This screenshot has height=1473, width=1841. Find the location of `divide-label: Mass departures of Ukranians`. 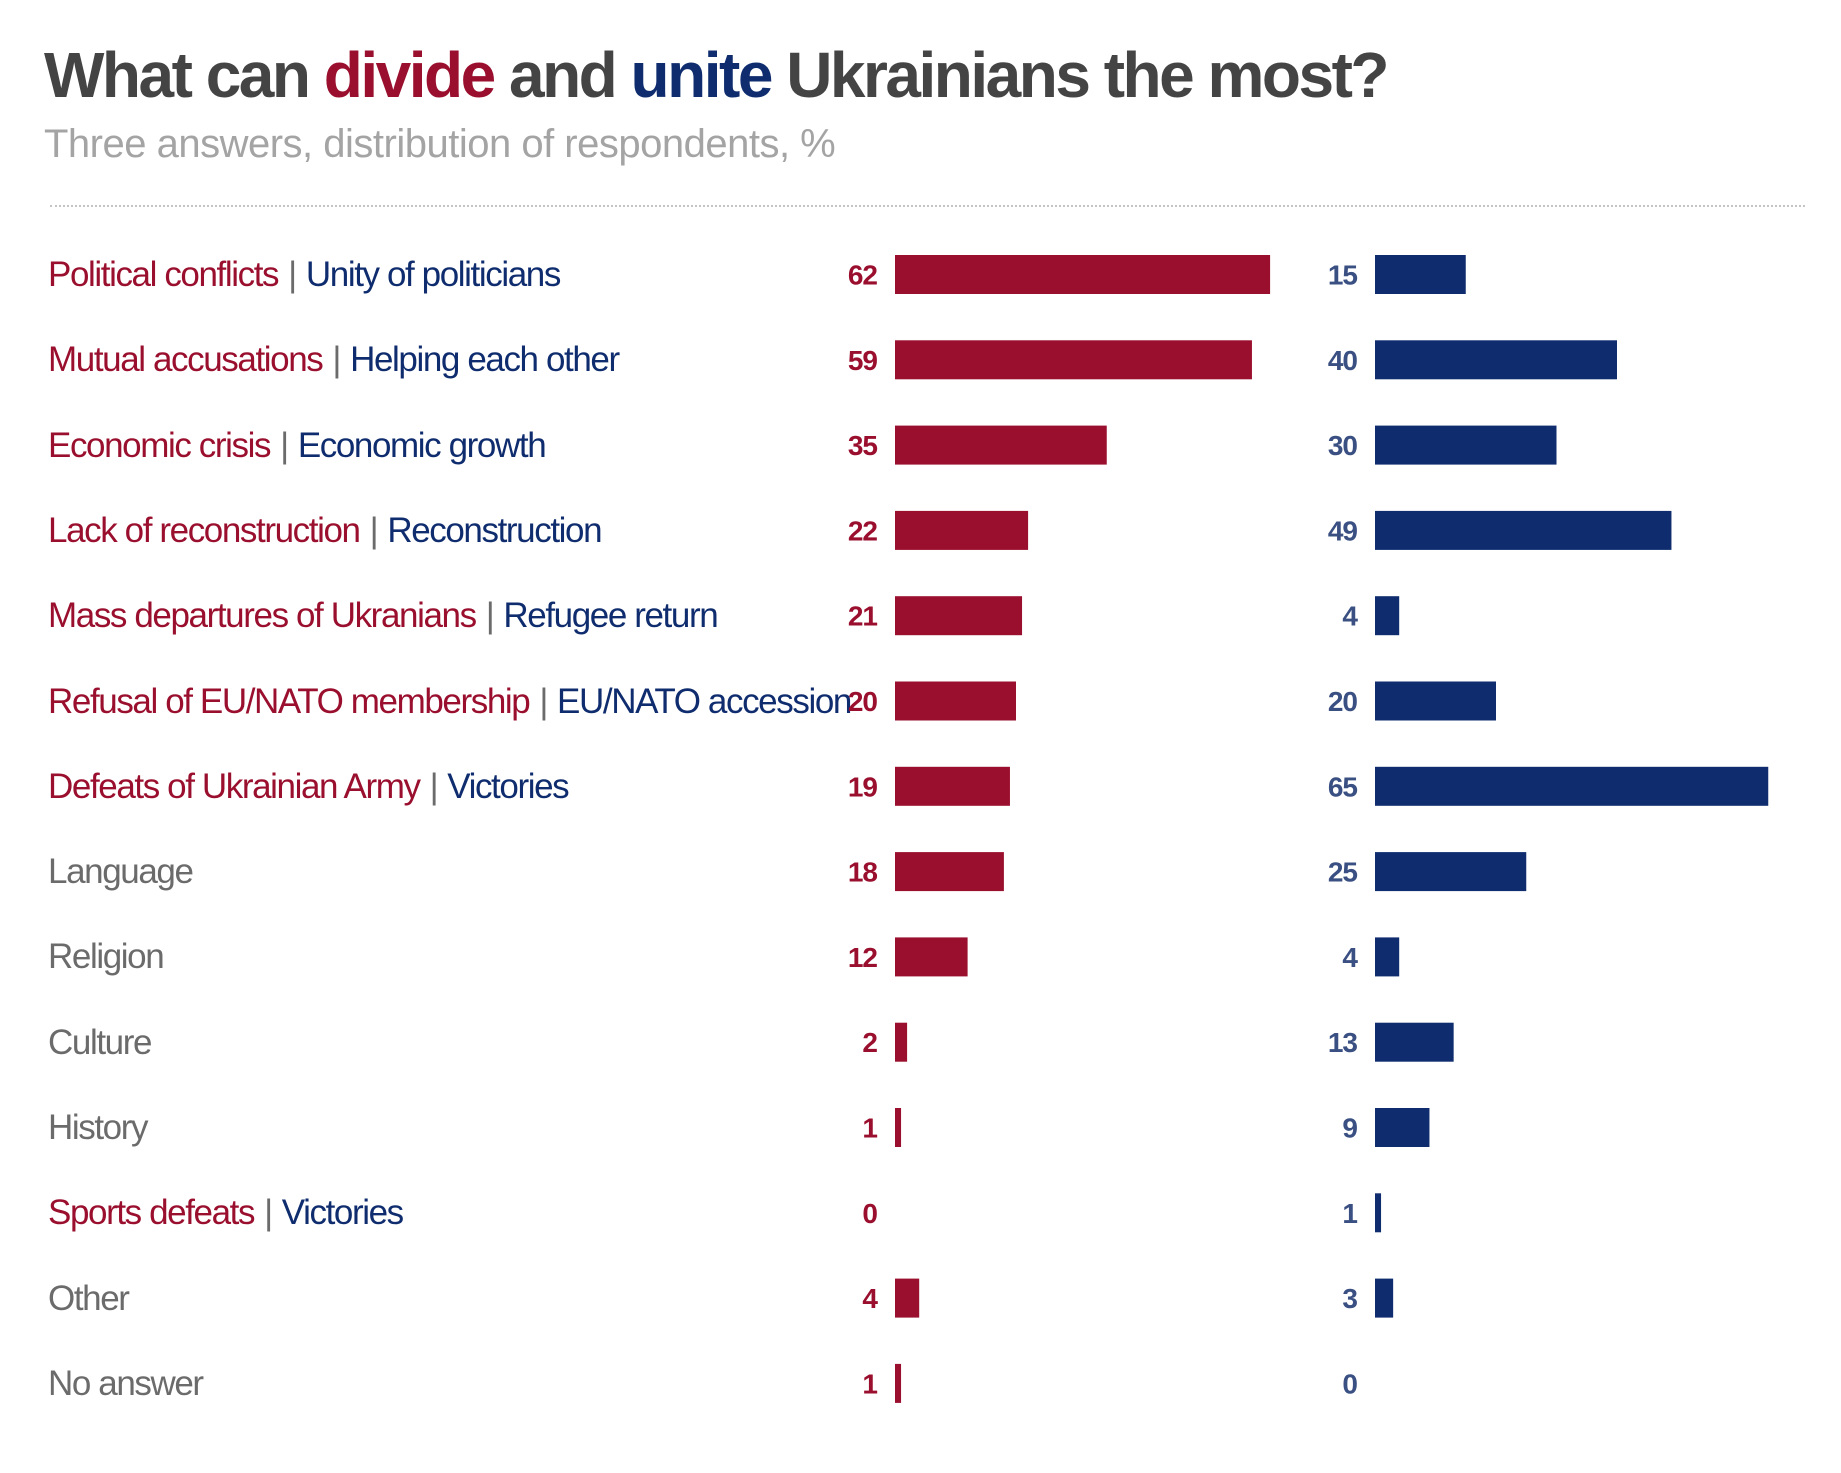

divide-label: Mass departures of Ukranians is located at coordinates (262, 616).